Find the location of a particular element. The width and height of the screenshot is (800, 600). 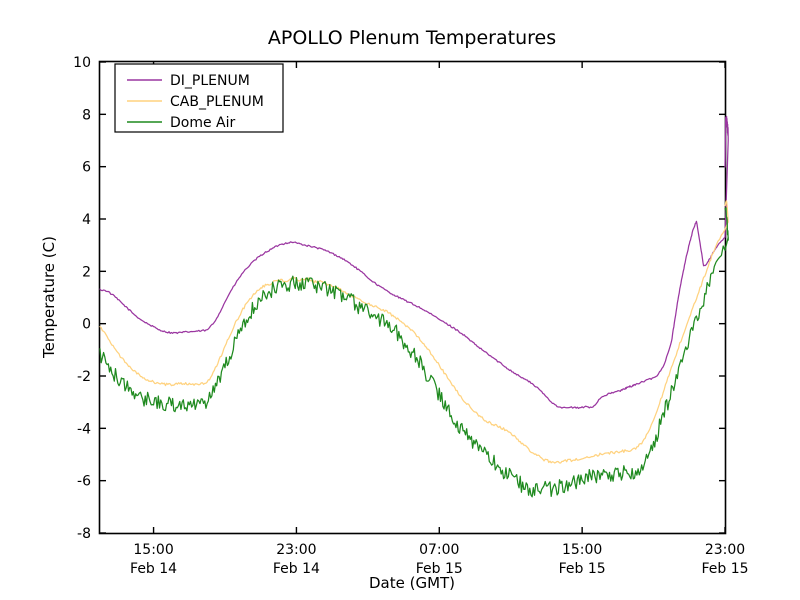

y-tick-label: -2 is located at coordinates (84, 377).